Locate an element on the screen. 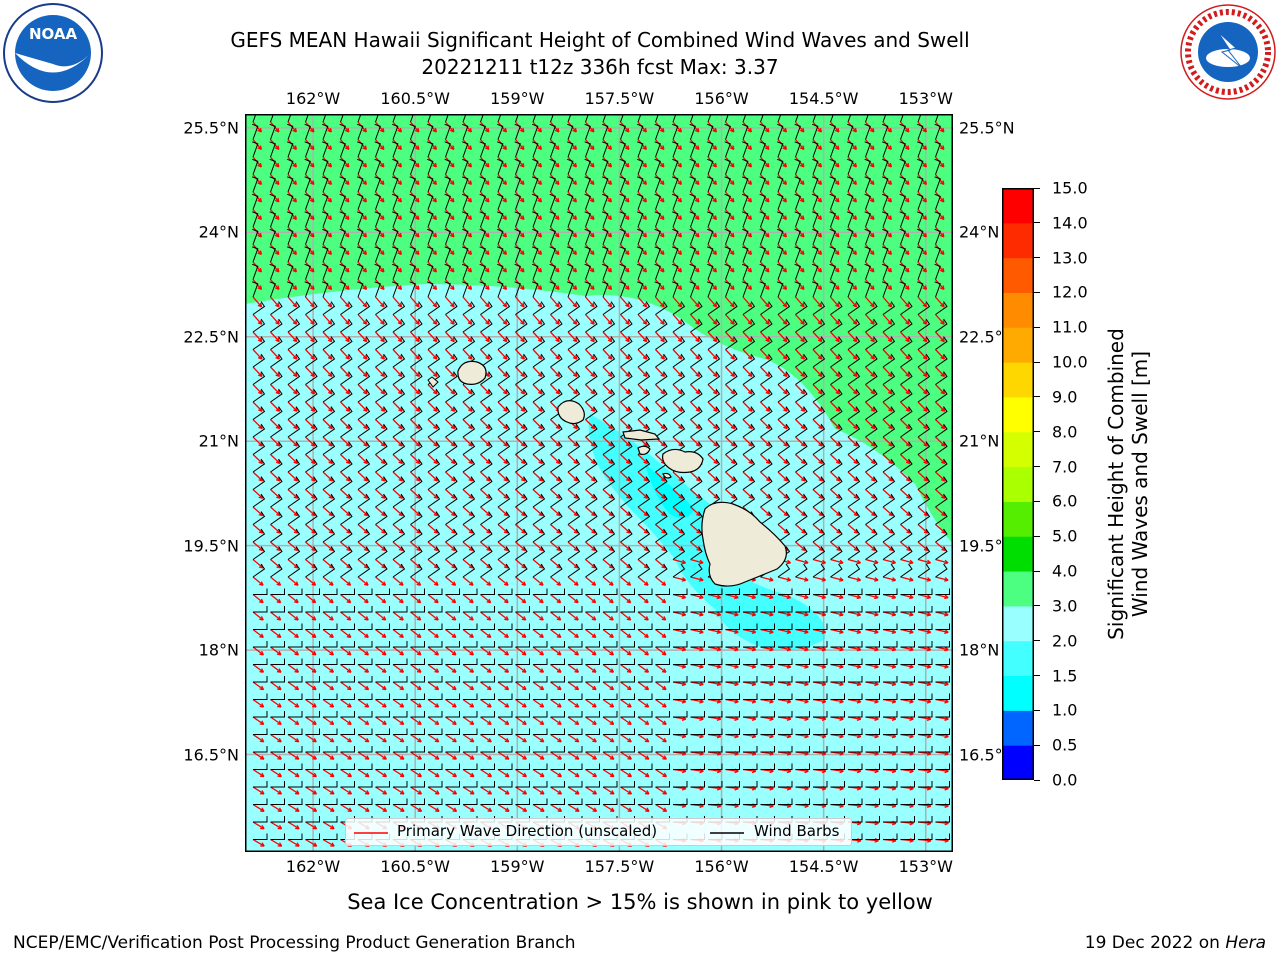  lon-tick-top: 162°W is located at coordinates (313, 98).